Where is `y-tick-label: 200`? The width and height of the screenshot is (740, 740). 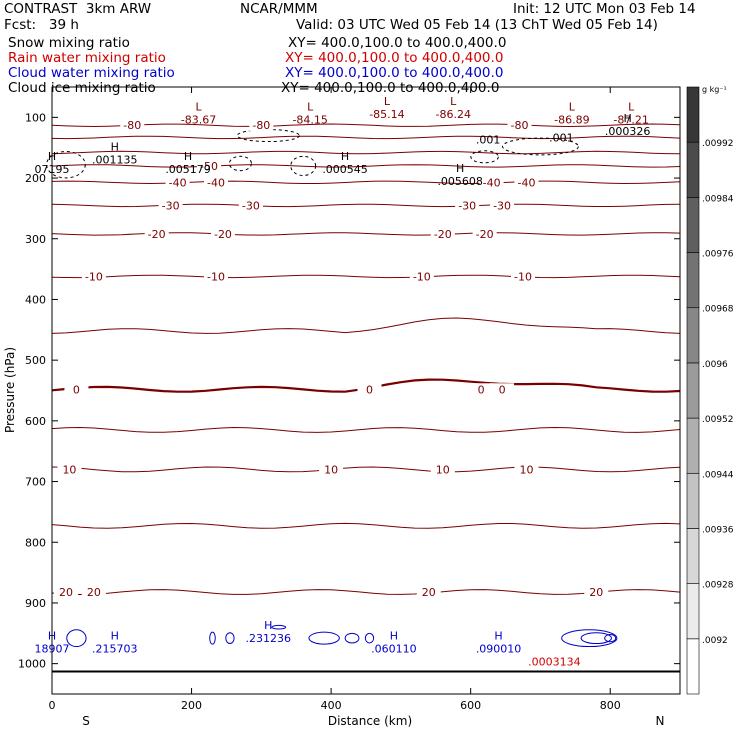
y-tick-label: 200 is located at coordinates (35, 178).